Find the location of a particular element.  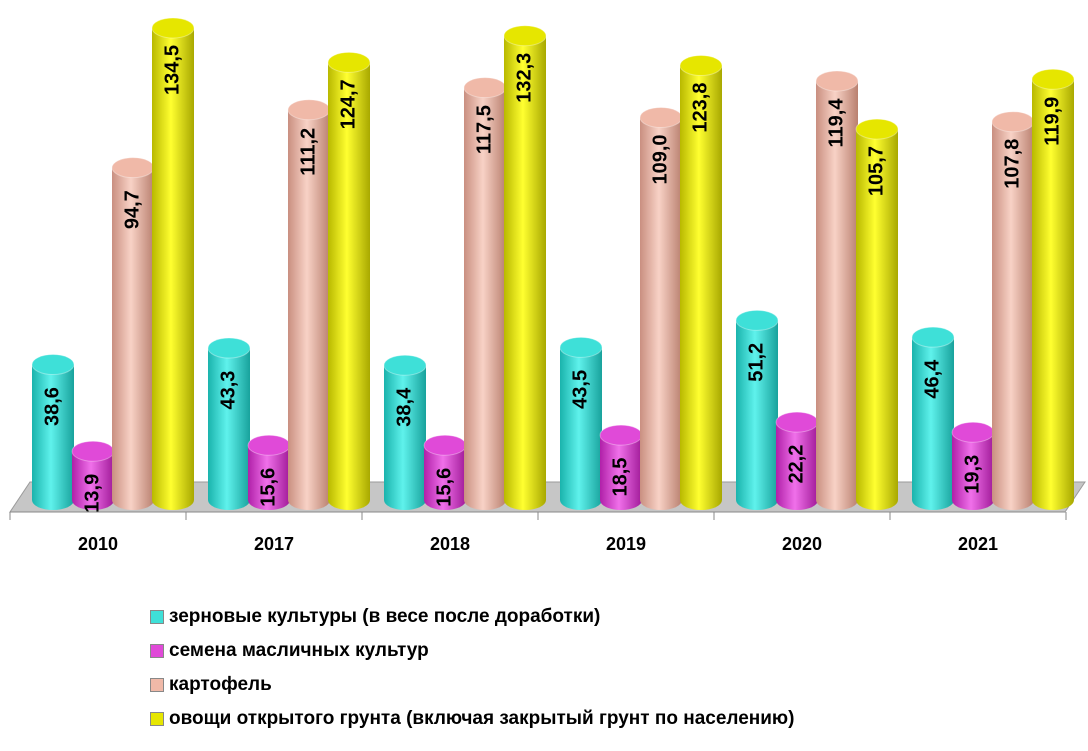

x-tick-label: 2021 is located at coordinates (978, 544).